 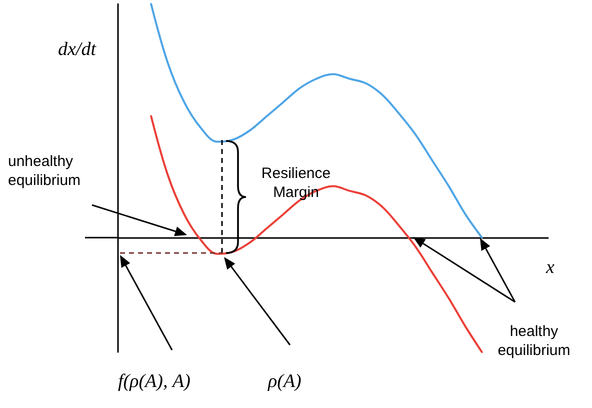 I want to click on text: unhealthy equilibrium, so click(x=45, y=171).